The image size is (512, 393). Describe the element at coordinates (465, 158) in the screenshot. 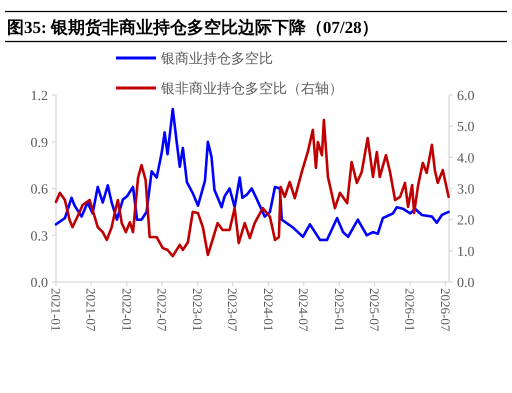

I see `y2-tick-label: 4.0` at that location.